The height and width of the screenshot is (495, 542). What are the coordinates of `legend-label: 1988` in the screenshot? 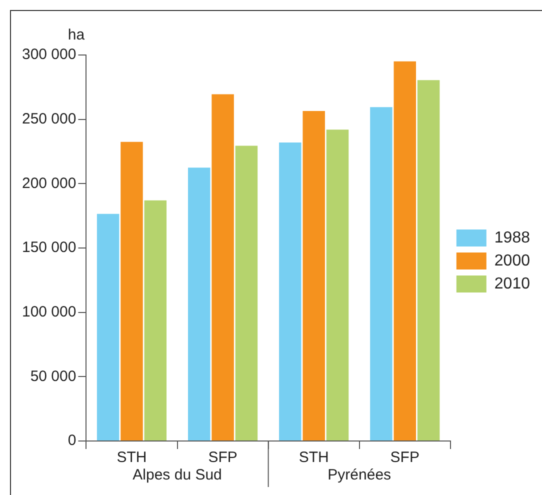 It's located at (512, 237).